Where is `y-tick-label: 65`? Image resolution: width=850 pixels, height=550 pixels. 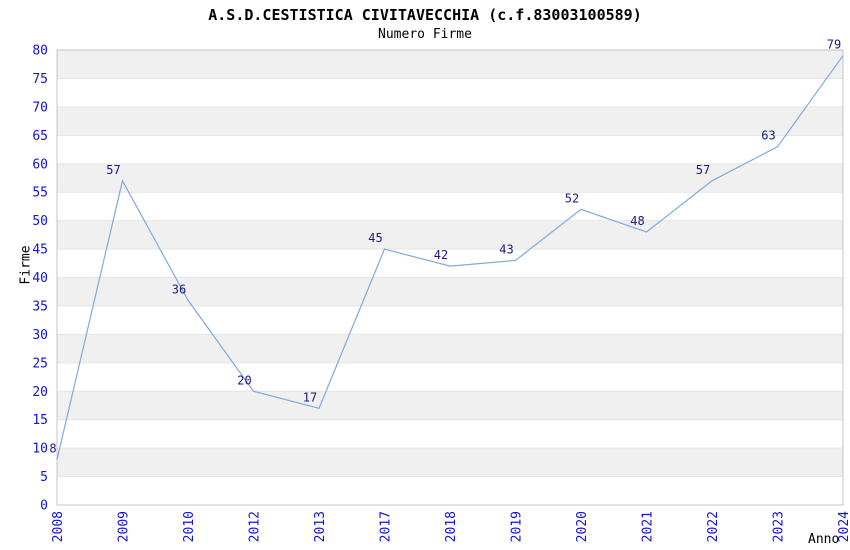 y-tick-label: 65 is located at coordinates (40, 136).